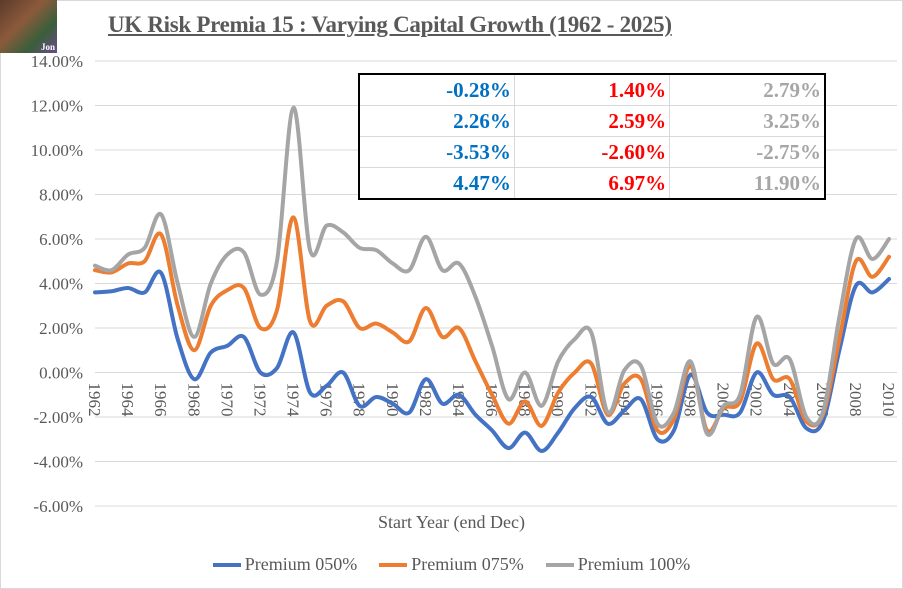 The width and height of the screenshot is (903, 589). What do you see at coordinates (634, 564) in the screenshot?
I see `legend-label: Premium 100%` at bounding box center [634, 564].